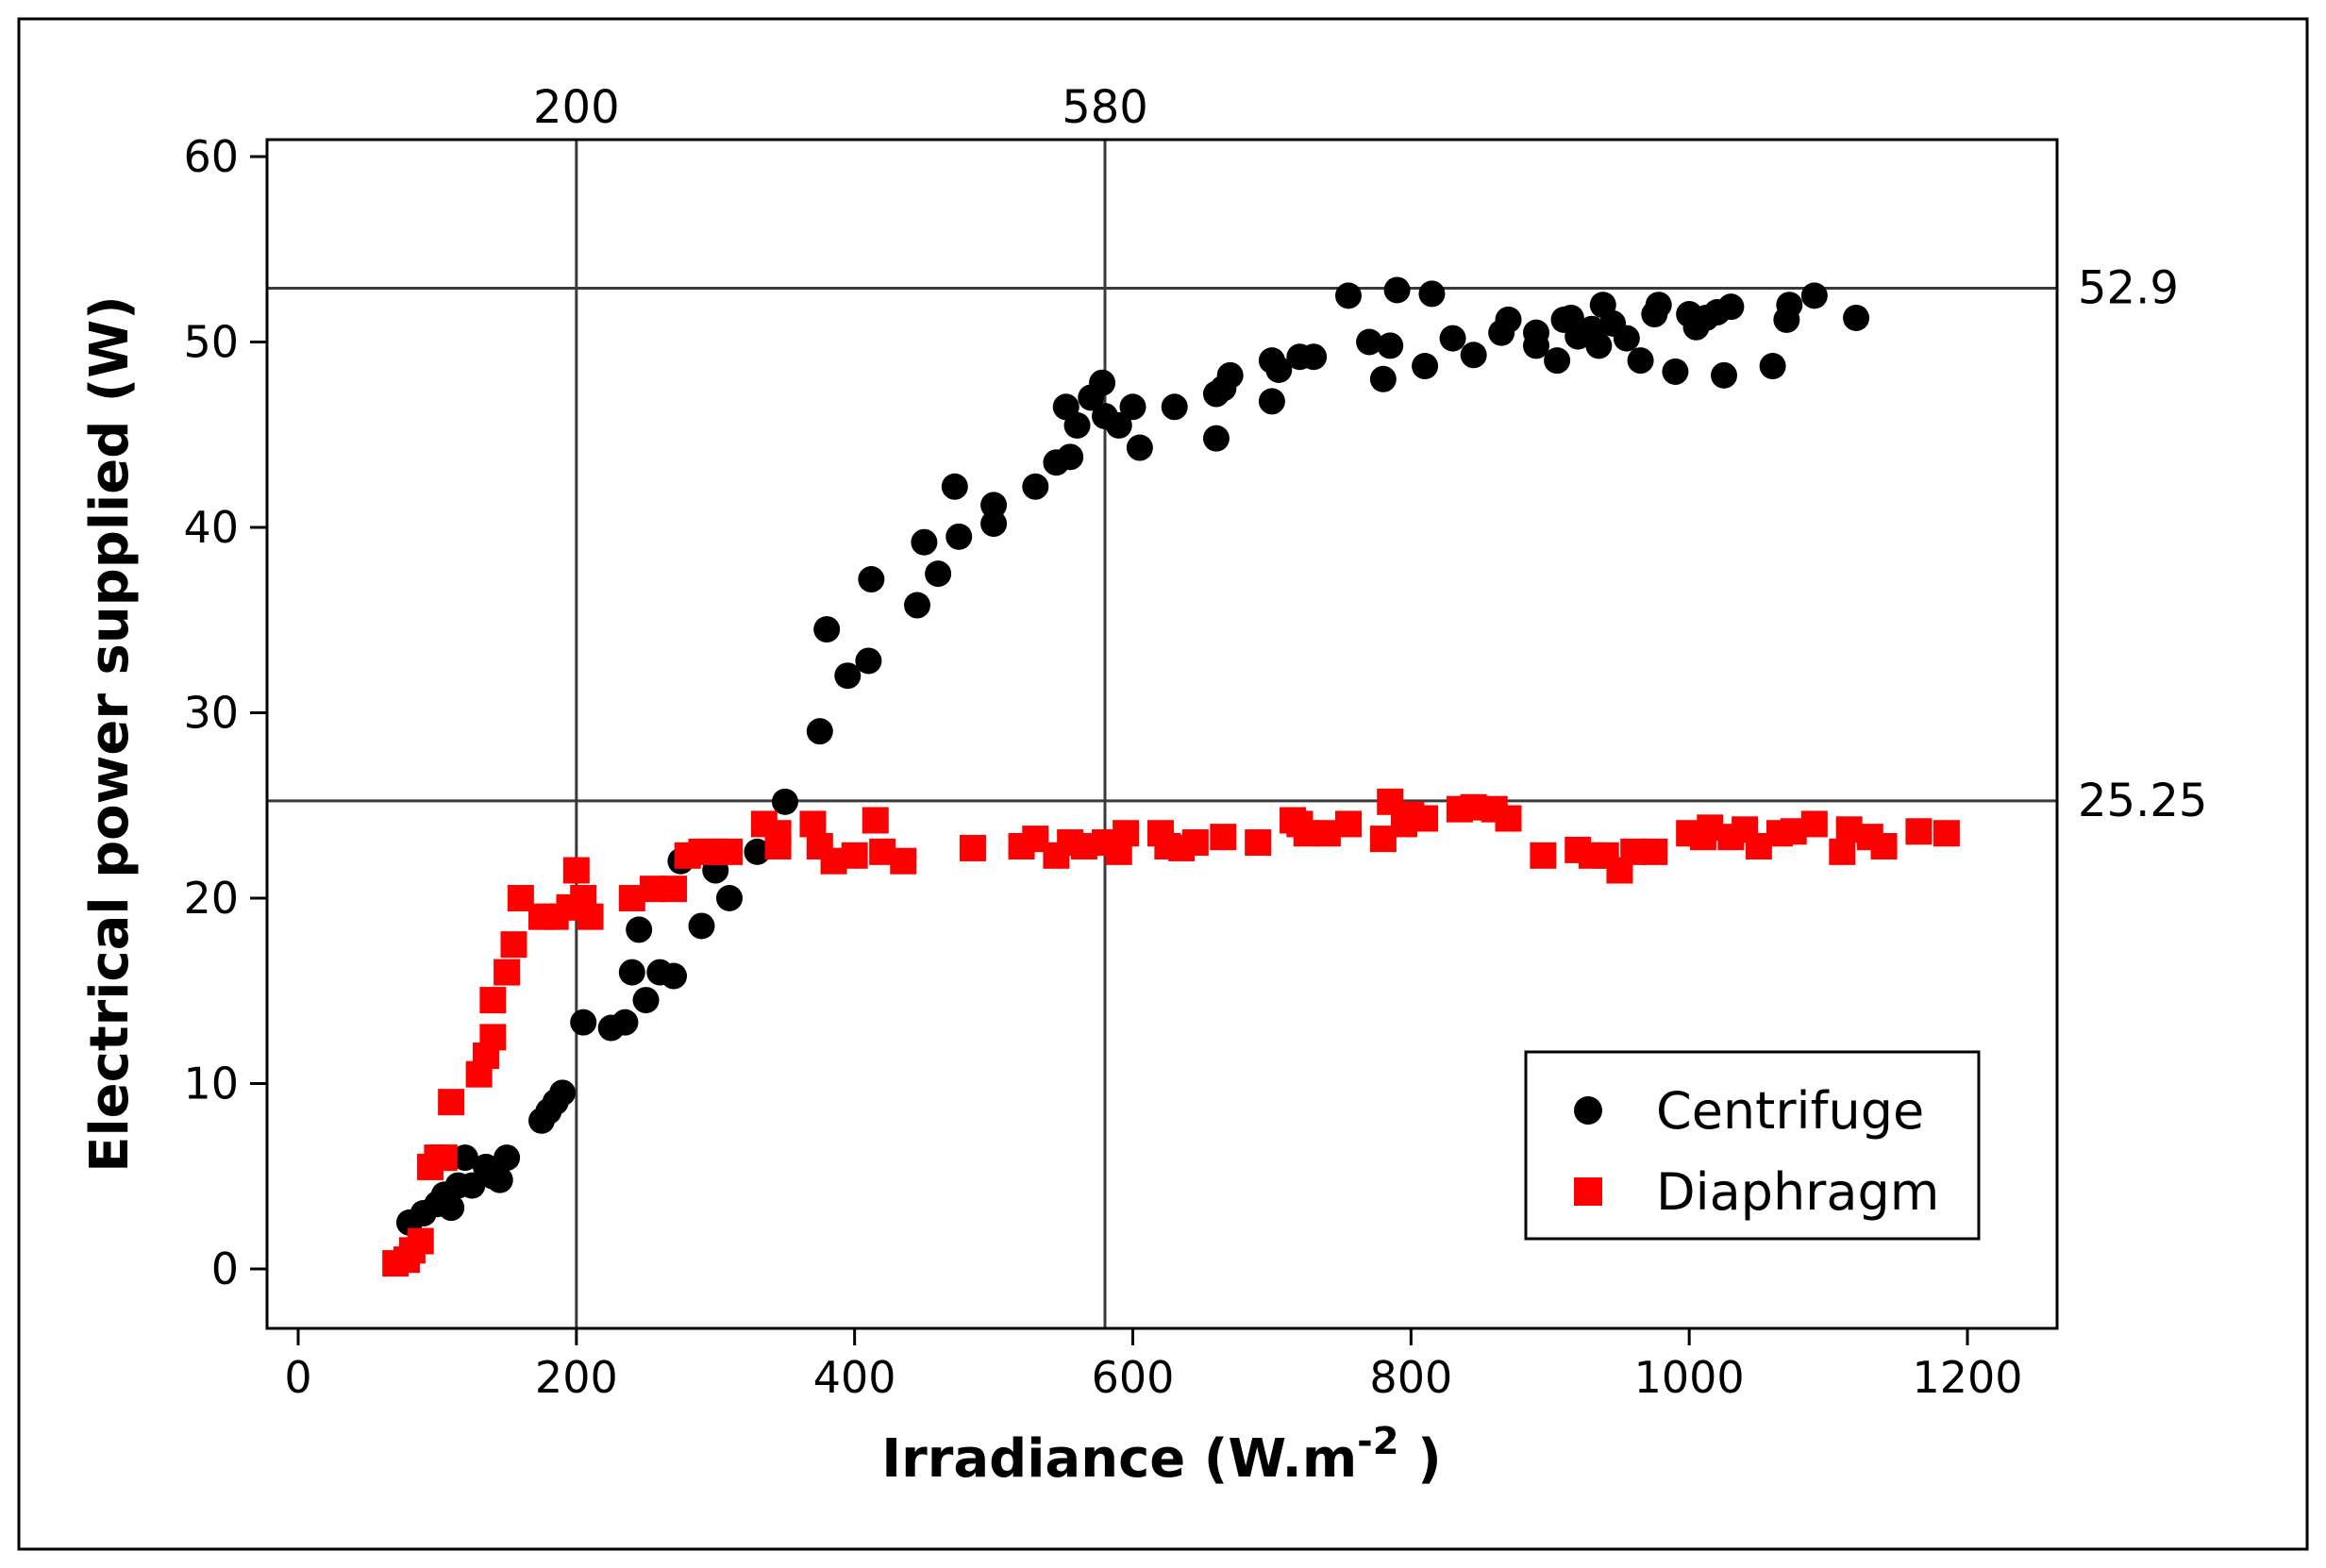 Image resolution: width=2326 pixels, height=1568 pixels. I want to click on x-tick-label: 400, so click(854, 1377).